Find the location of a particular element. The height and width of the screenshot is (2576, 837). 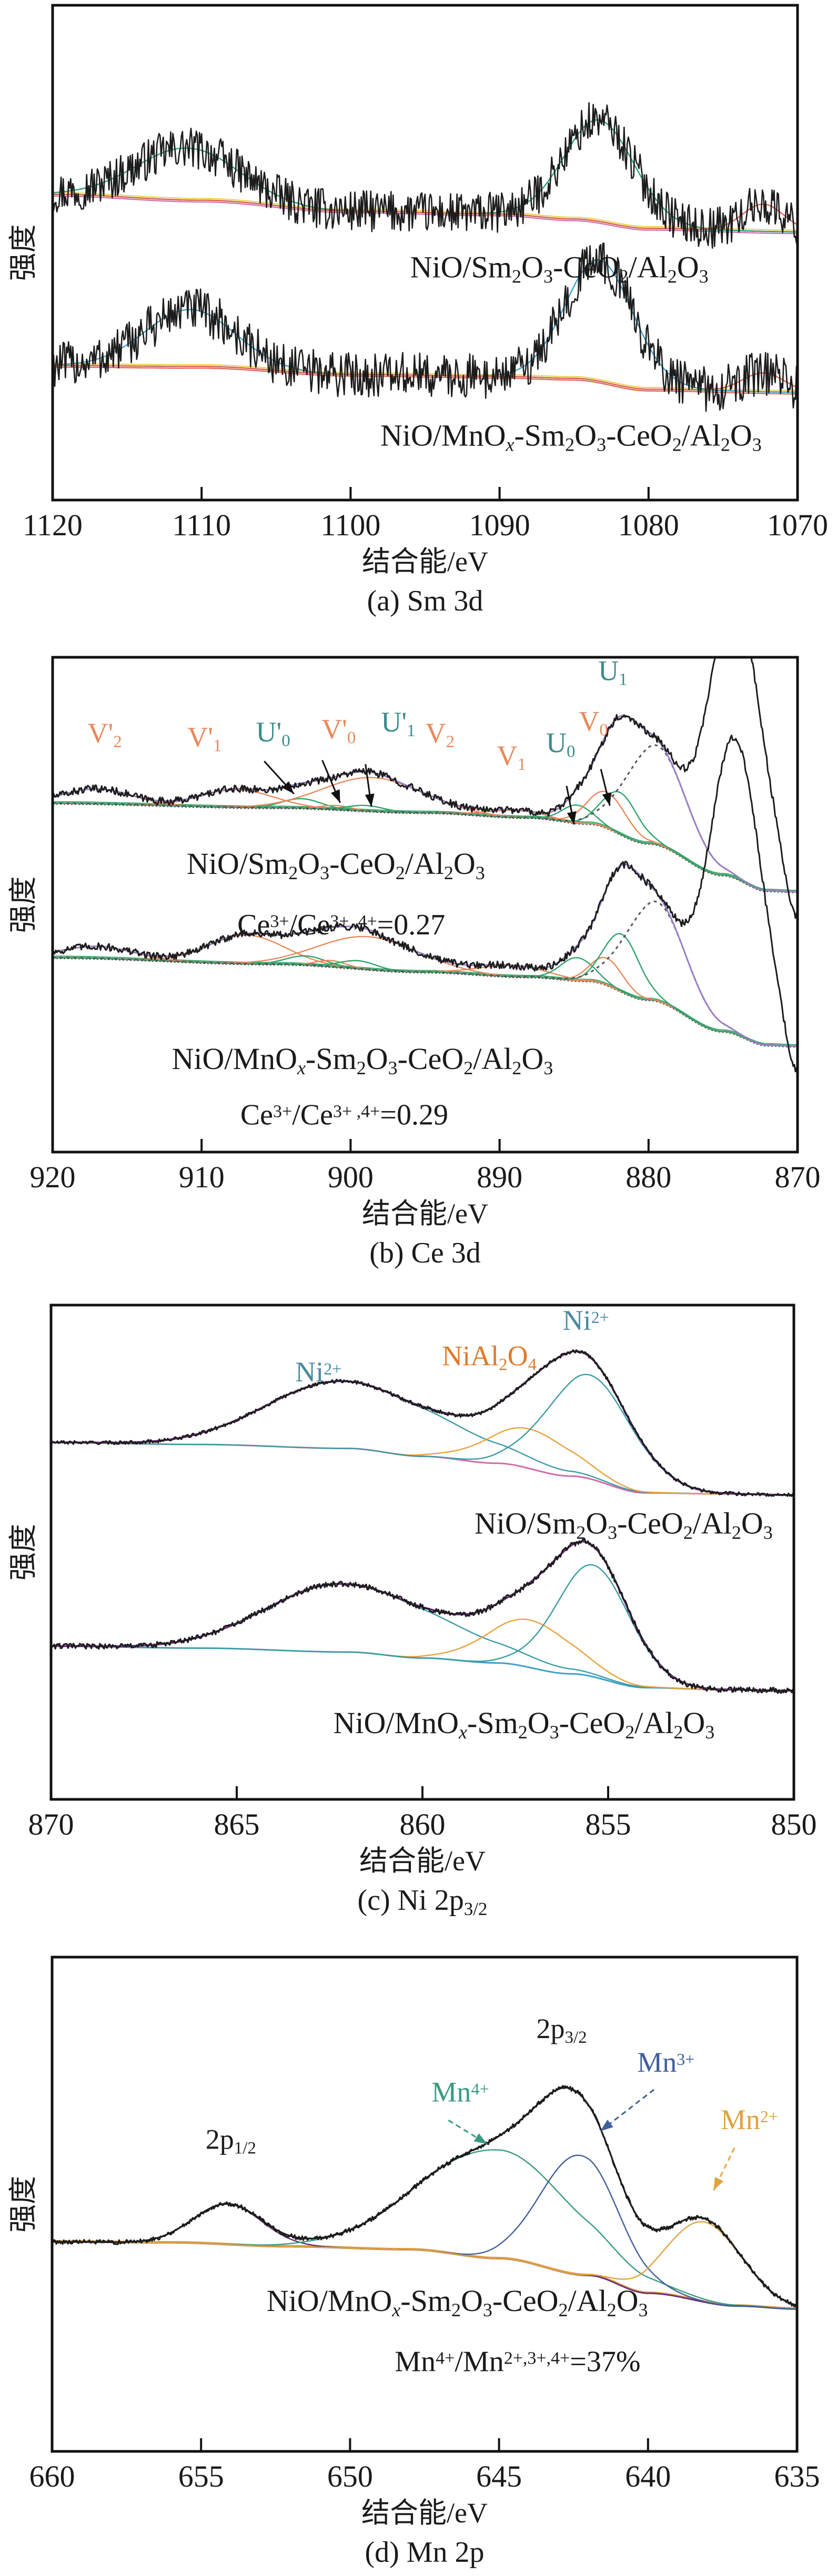

peak-label: V1 is located at coordinates (512, 757).